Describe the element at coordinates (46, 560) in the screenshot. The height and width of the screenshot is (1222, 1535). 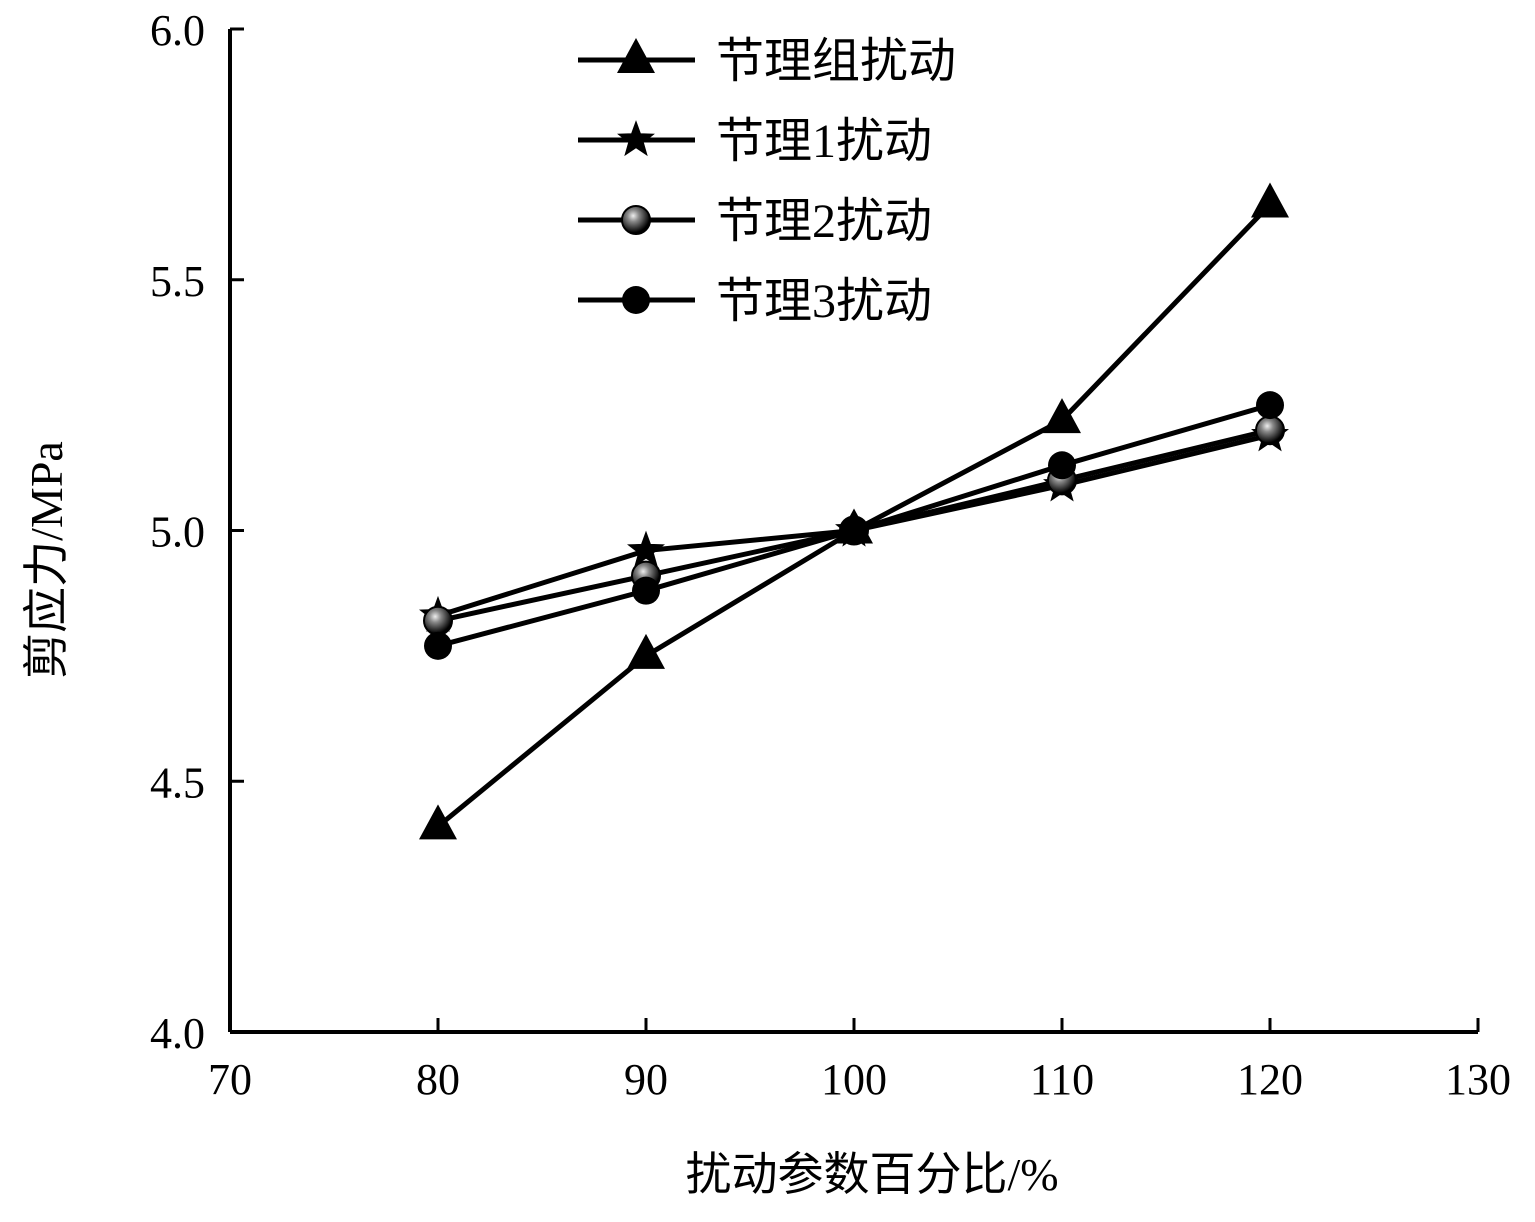
I see `y-axis-label: 剪应力/MPa` at that location.